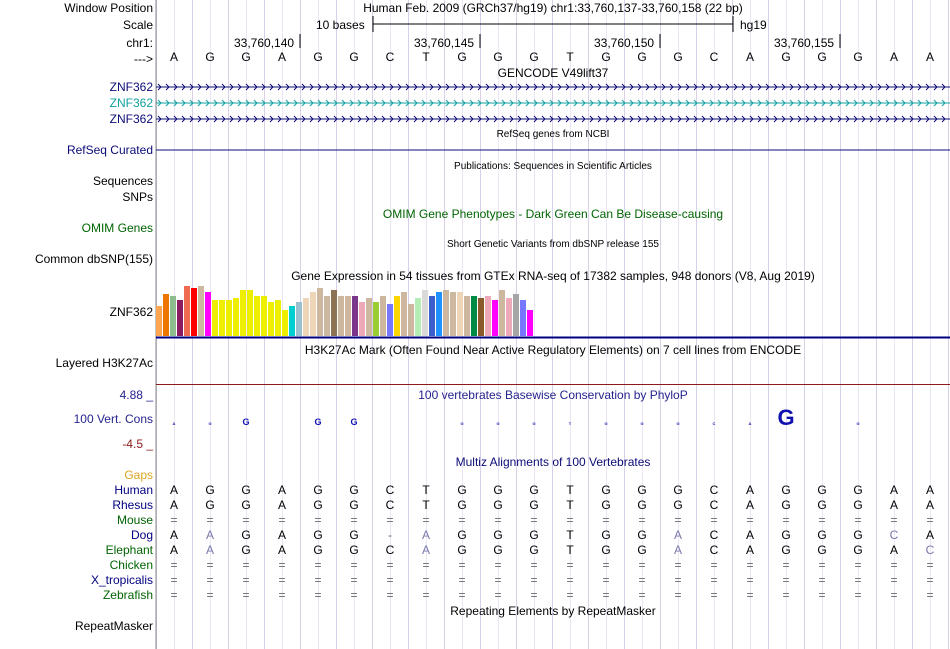 The image size is (950, 649). I want to click on species-label: Chicken, so click(131, 565).